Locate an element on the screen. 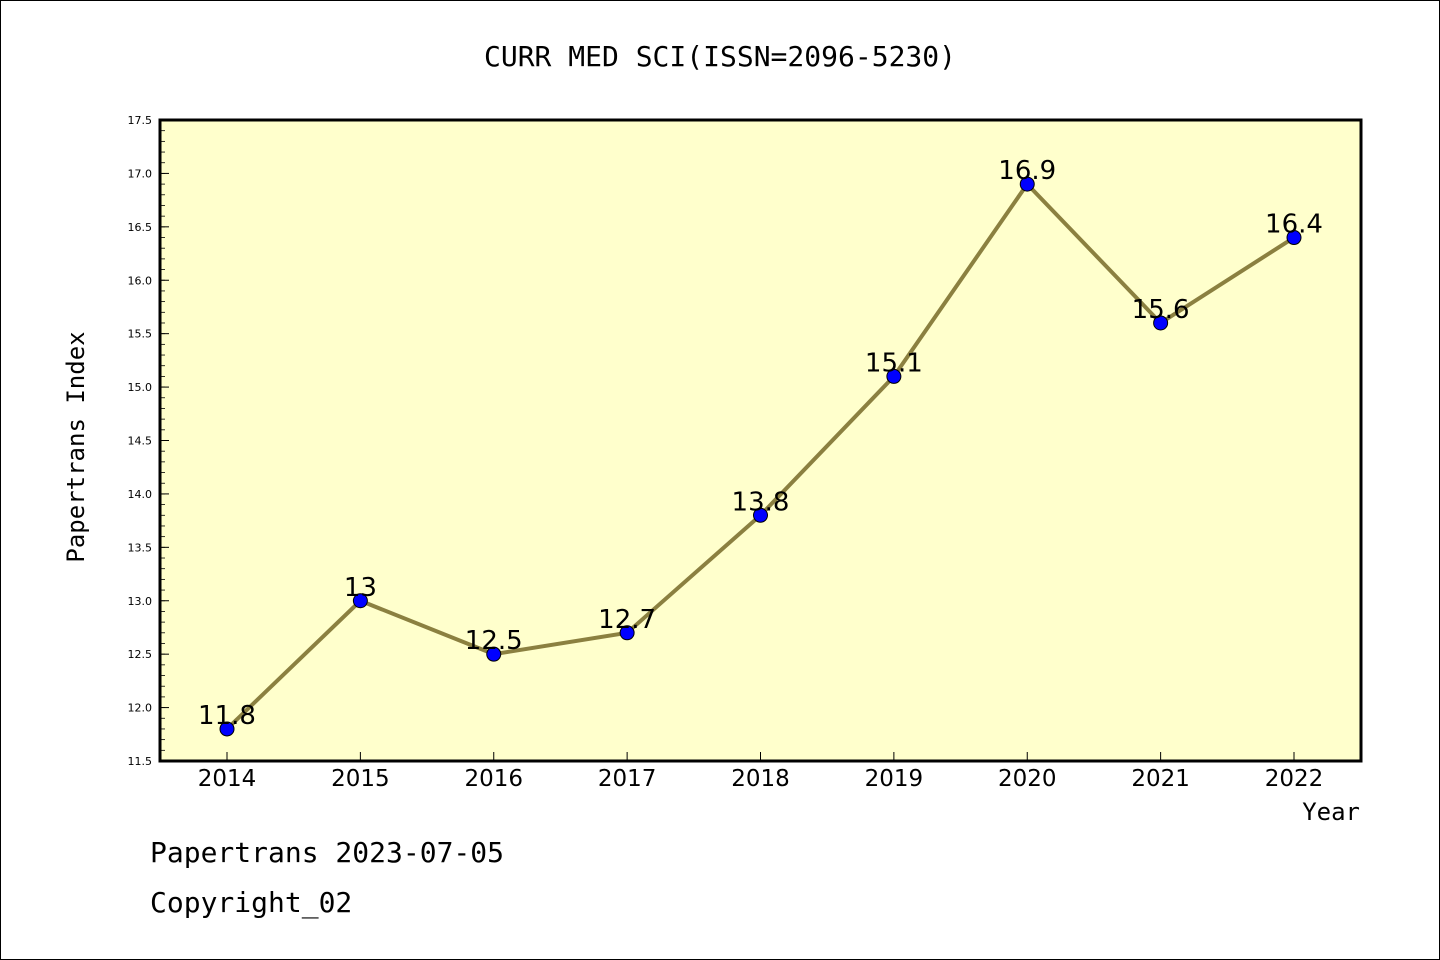  x-tick-label: 2019 is located at coordinates (894, 779).